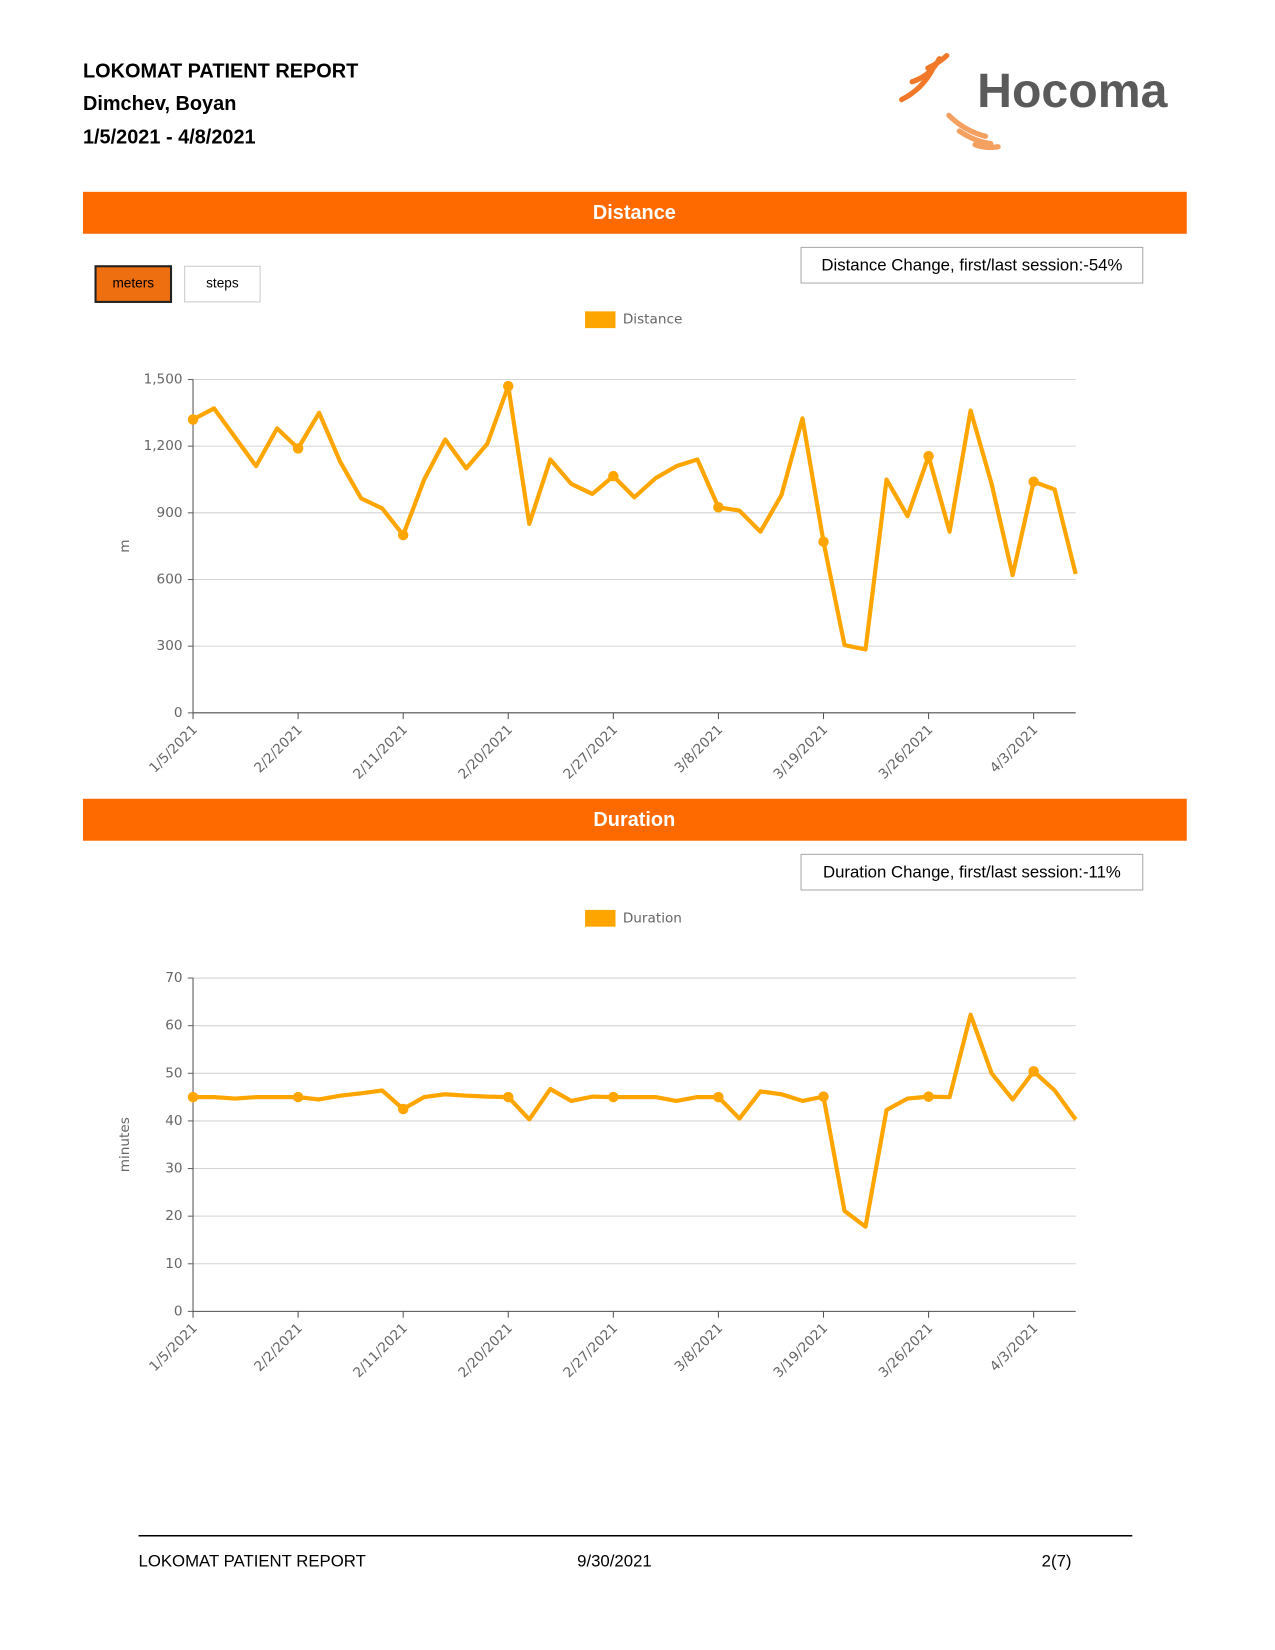 The height and width of the screenshot is (1650, 1275). I want to click on change-text: Distance Change, first/last session:-54%, so click(971, 265).